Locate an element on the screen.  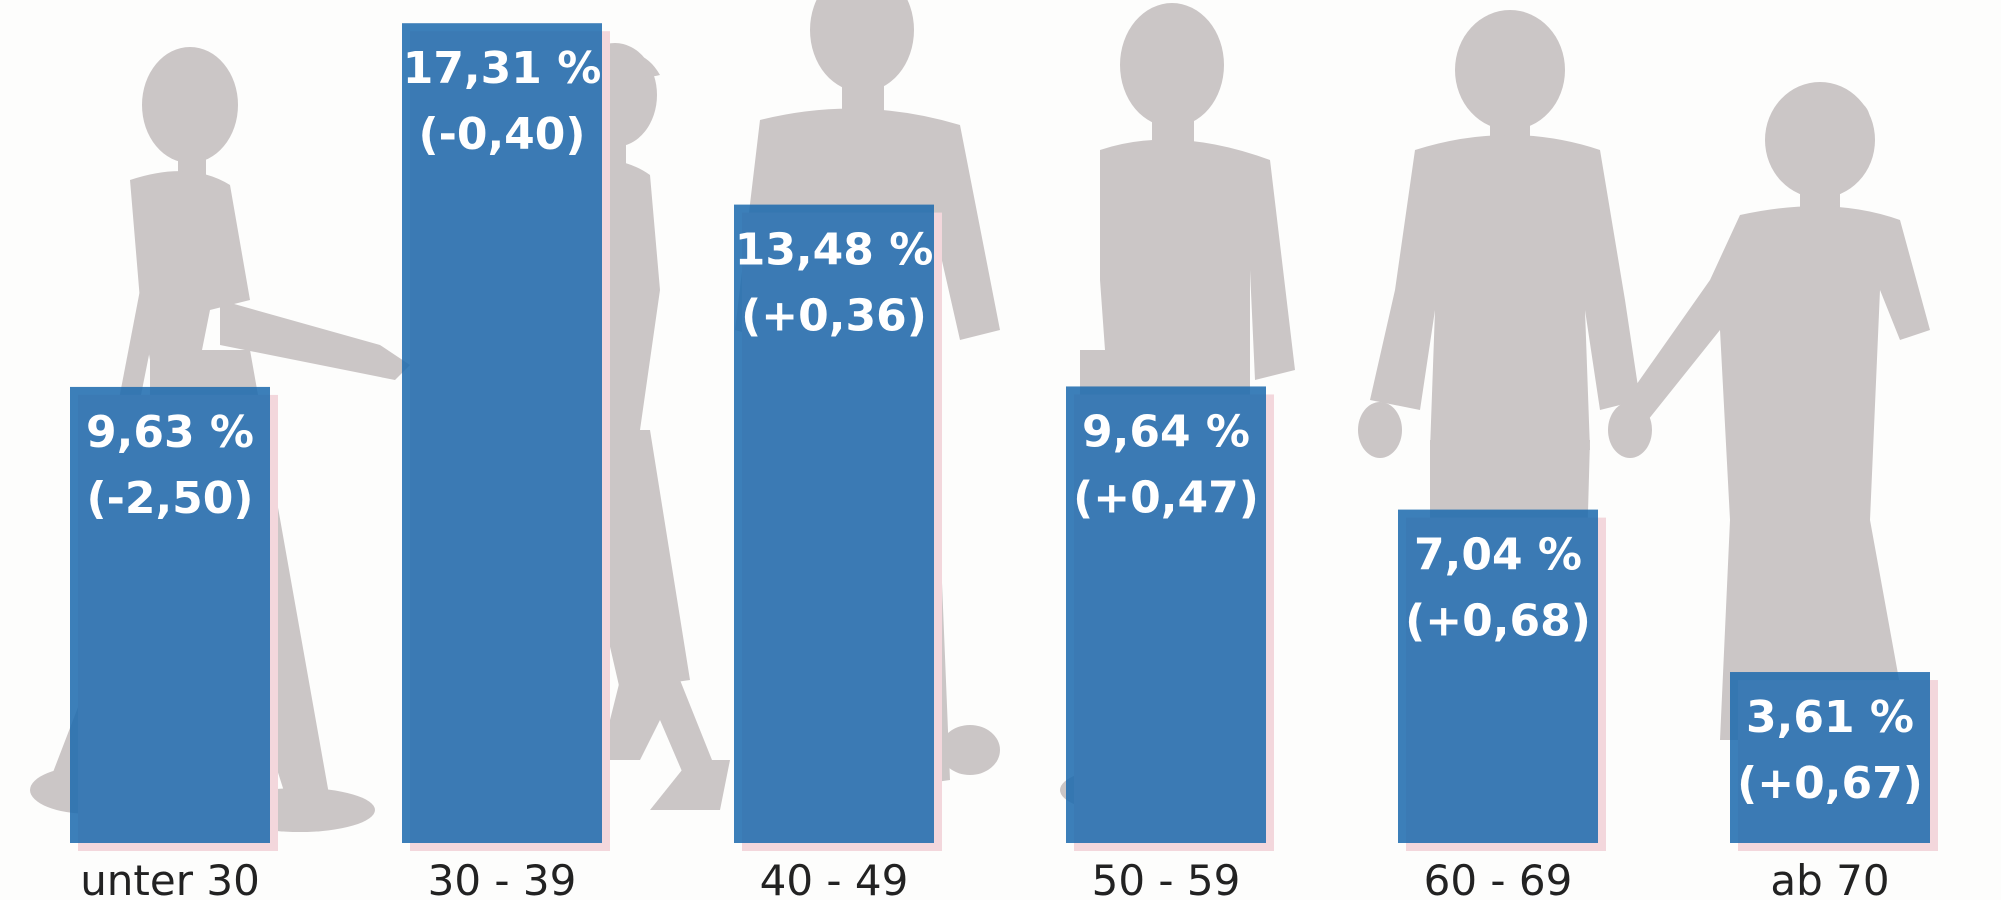
x-tick-label: 40 - 49 is located at coordinates (834, 878).